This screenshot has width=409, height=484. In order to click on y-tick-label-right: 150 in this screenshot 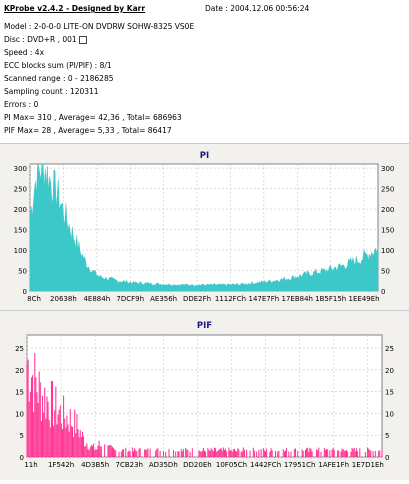, I will do `click(387, 231)`.